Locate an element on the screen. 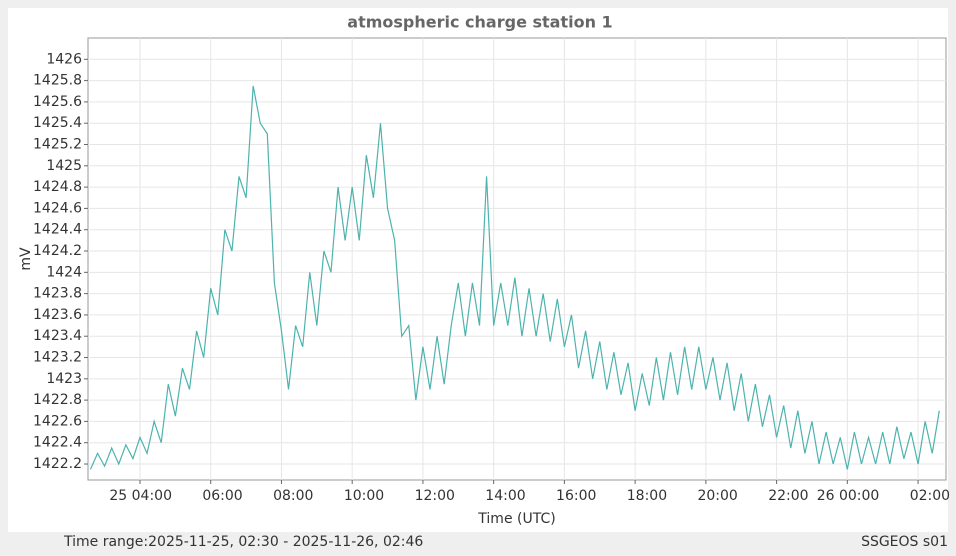 This screenshot has height=556, width=956. x-tick-label: 14:00 is located at coordinates (505, 496).